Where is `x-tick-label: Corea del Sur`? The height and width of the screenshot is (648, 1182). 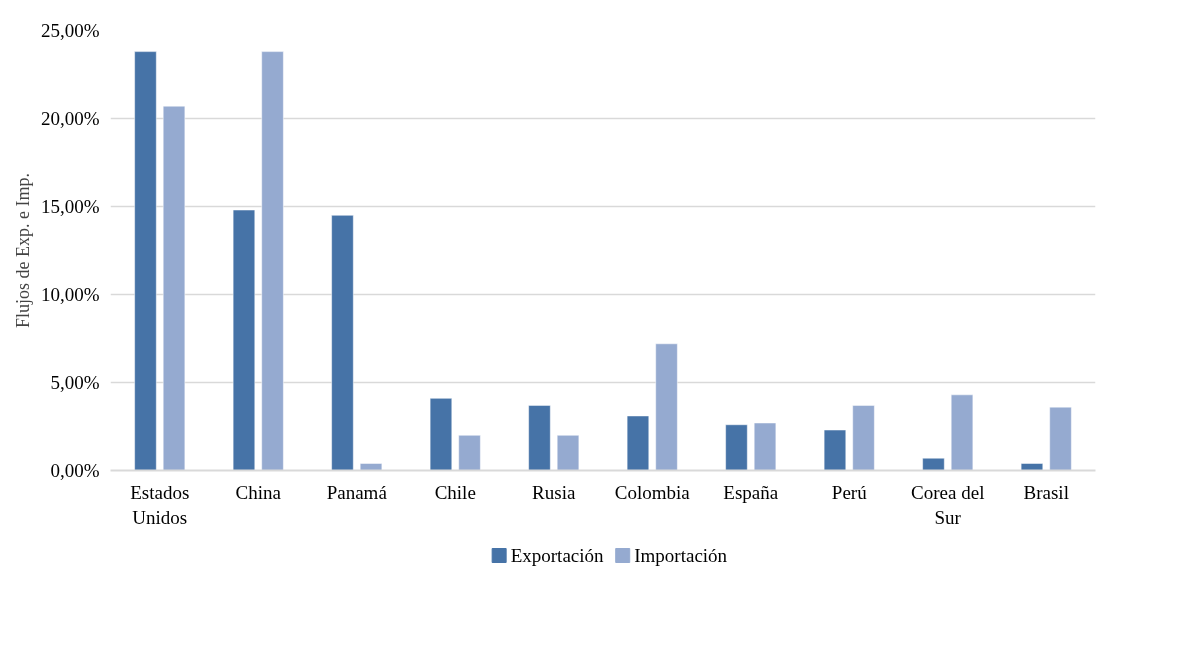
x-tick-label: Corea del Sur is located at coordinates (948, 504).